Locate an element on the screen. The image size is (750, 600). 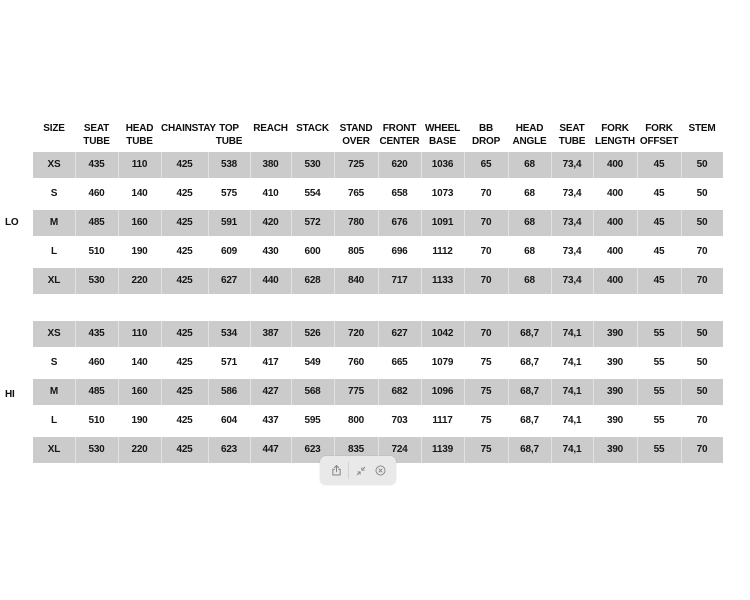
table-cell: 572 is located at coordinates (312, 223).